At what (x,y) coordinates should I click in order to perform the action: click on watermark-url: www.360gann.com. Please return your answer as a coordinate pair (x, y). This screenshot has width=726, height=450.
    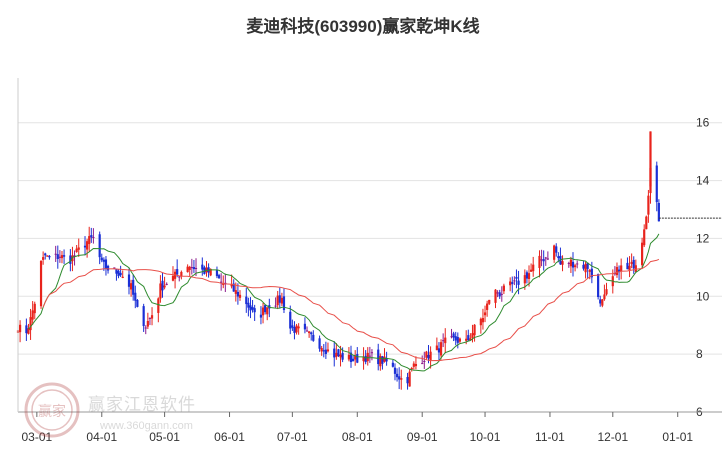
    Looking at the image, I should click on (146, 426).